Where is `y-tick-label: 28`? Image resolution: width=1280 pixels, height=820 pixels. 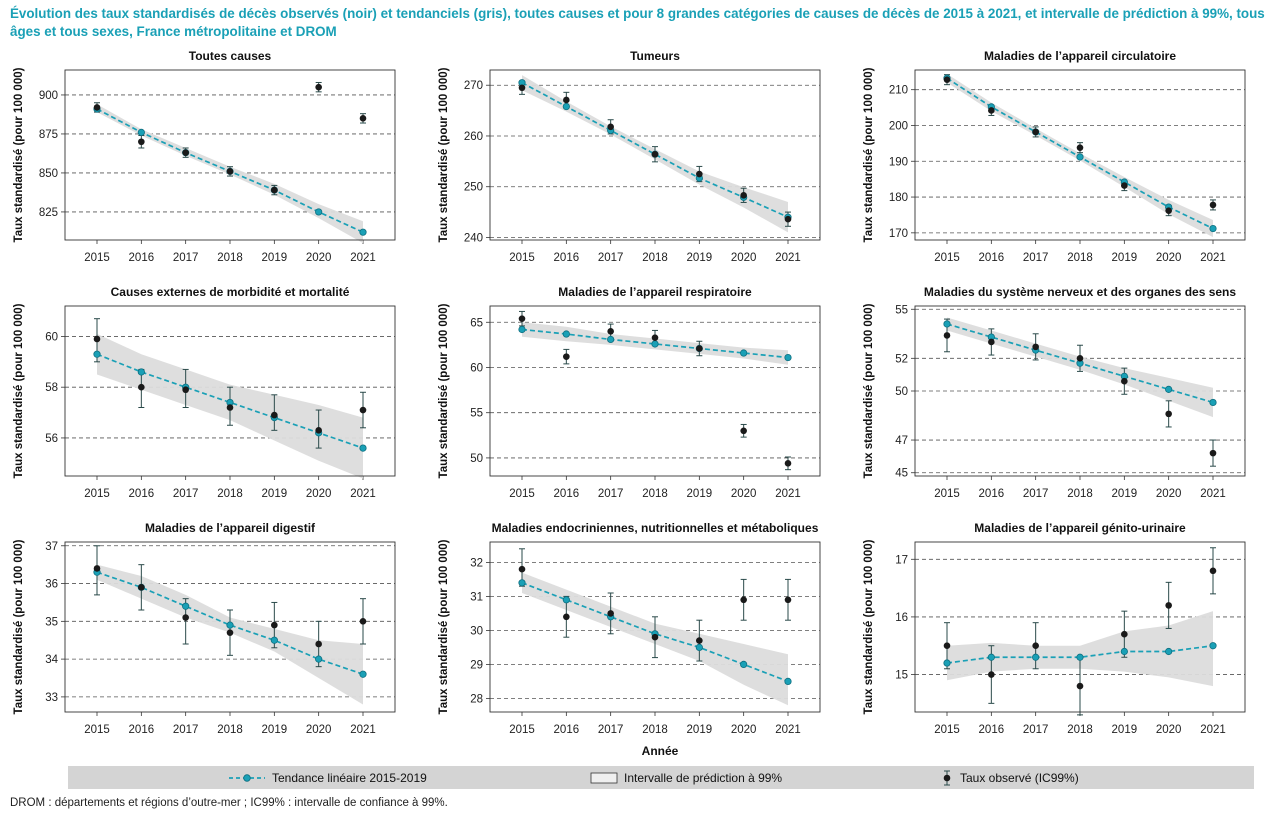
y-tick-label: 28 is located at coordinates (476, 699).